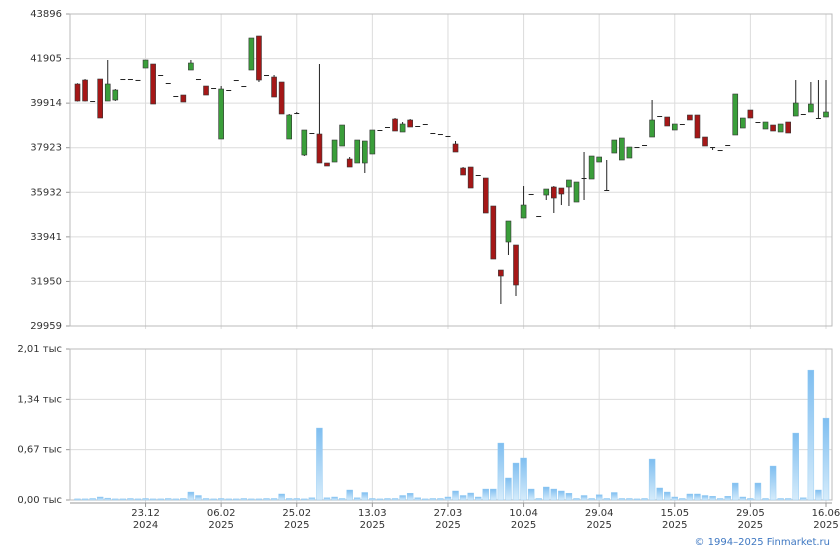  Describe the element at coordinates (448, 513) in the screenshot. I see `x-tick-label: 27.03` at that location.